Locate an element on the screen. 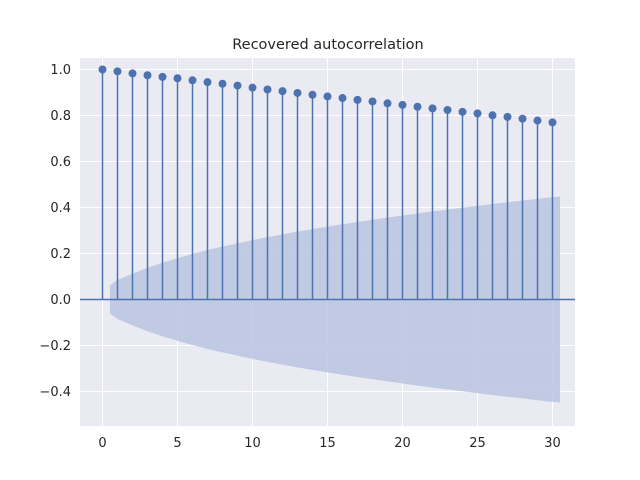 Image resolution: width=640 pixels, height=480 pixels. x-tick-label: 5 is located at coordinates (177, 443).